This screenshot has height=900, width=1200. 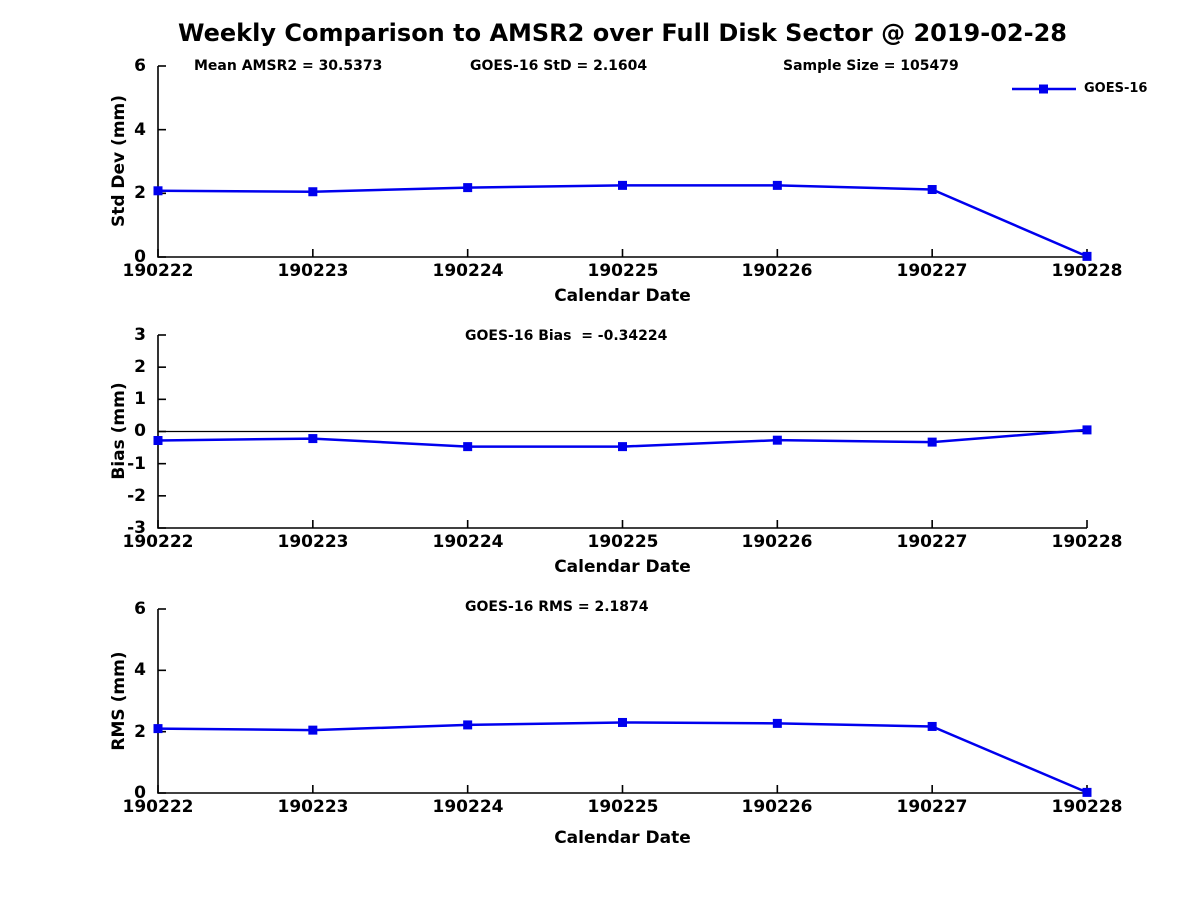 I want to click on rms-x-tick-label: 190228, so click(x=1087, y=807).